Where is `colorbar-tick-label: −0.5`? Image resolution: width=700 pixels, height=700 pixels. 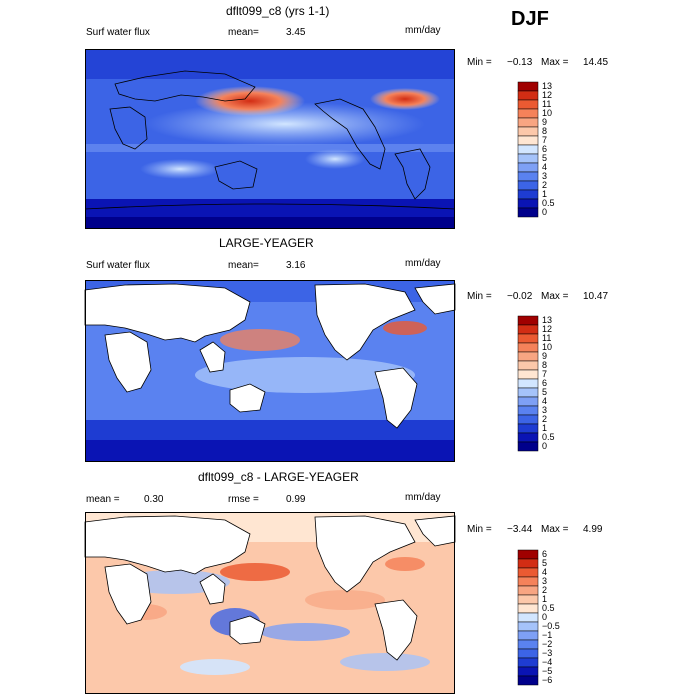 colorbar-tick-label: −0.5 is located at coordinates (551, 626).